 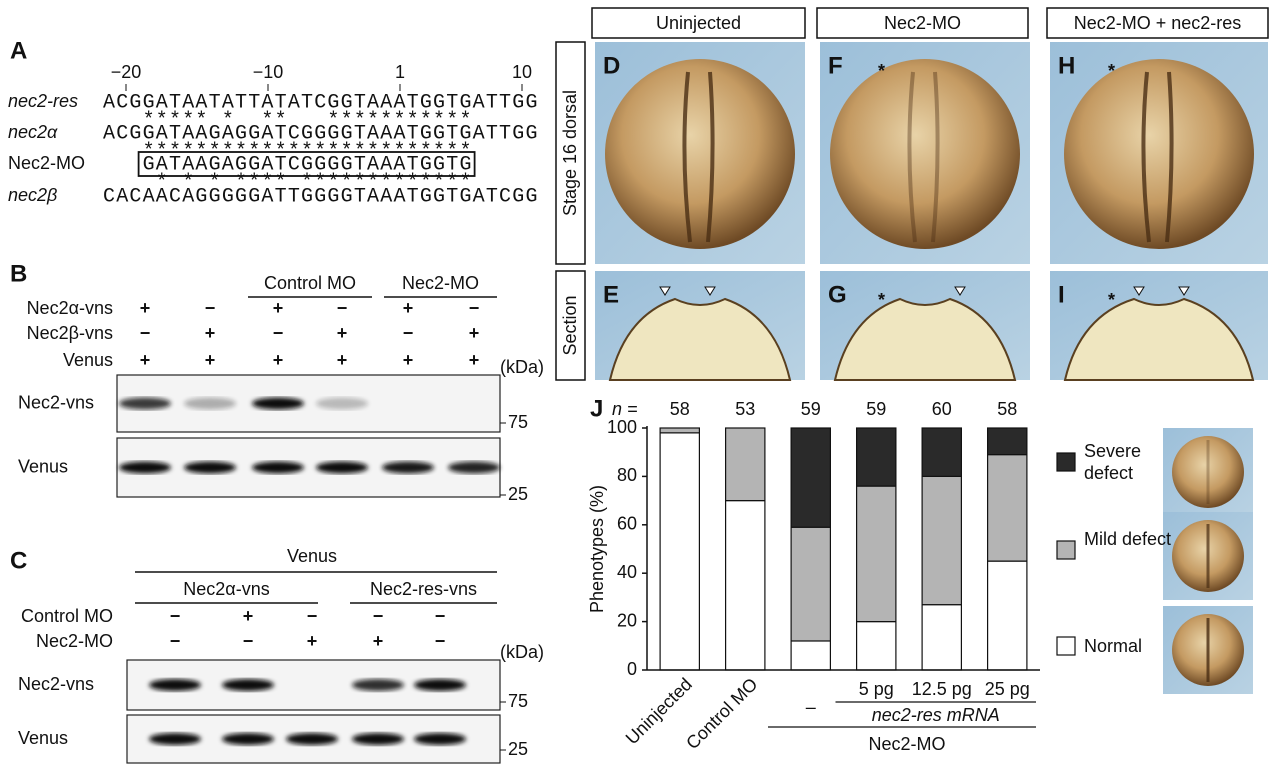 What do you see at coordinates (518, 422) in the screenshot?
I see `marker: 75` at bounding box center [518, 422].